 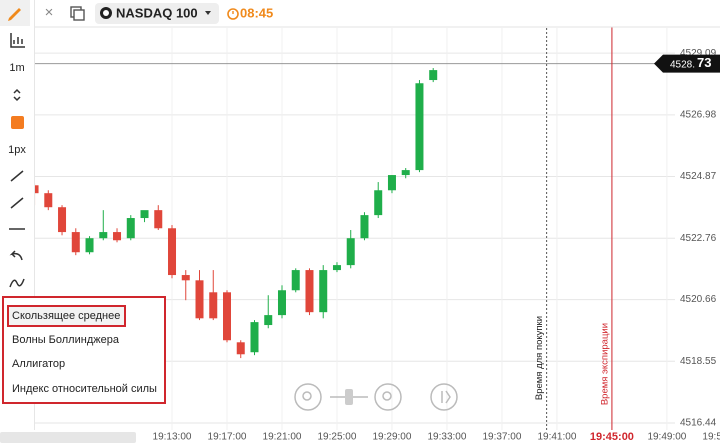 I want to click on zoom-in-glyph, so click(x=387, y=396).